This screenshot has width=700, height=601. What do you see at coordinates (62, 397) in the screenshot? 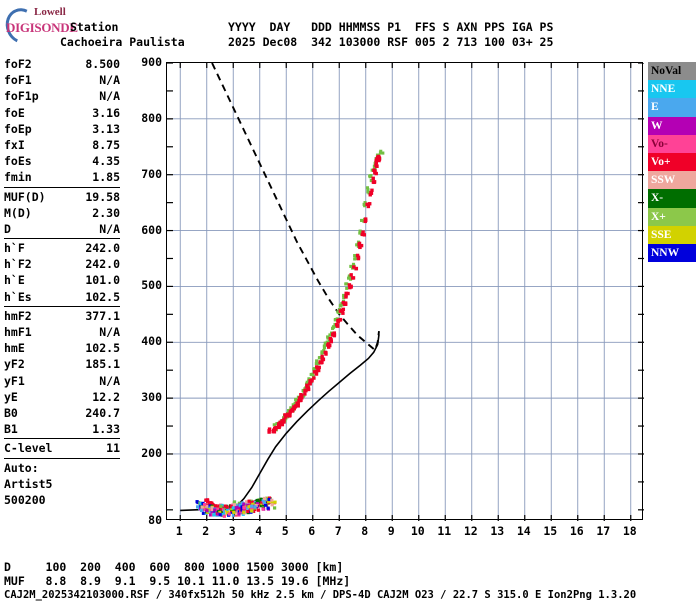
I see `param-row: yE 12.2` at bounding box center [62, 397].